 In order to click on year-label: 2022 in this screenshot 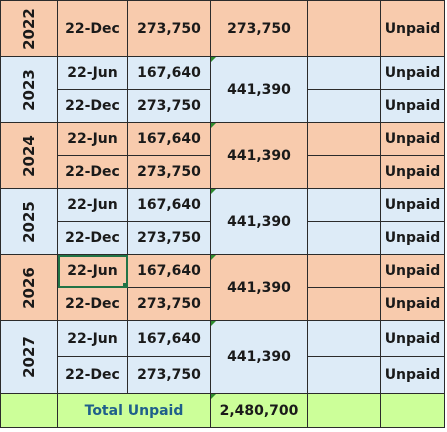, I will do `click(29, 28)`.